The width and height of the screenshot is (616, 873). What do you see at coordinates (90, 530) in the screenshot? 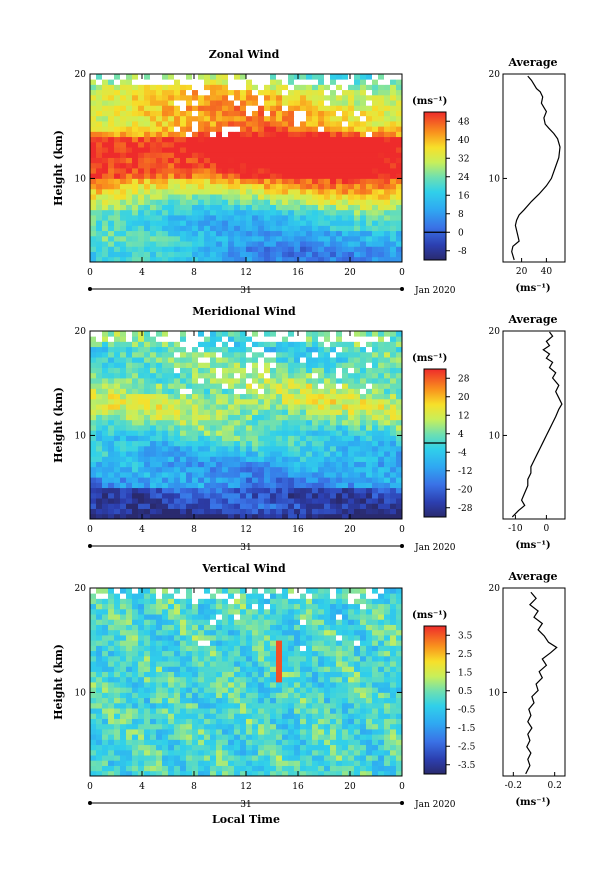
I see `x-tick-label: 0` at bounding box center [90, 530].